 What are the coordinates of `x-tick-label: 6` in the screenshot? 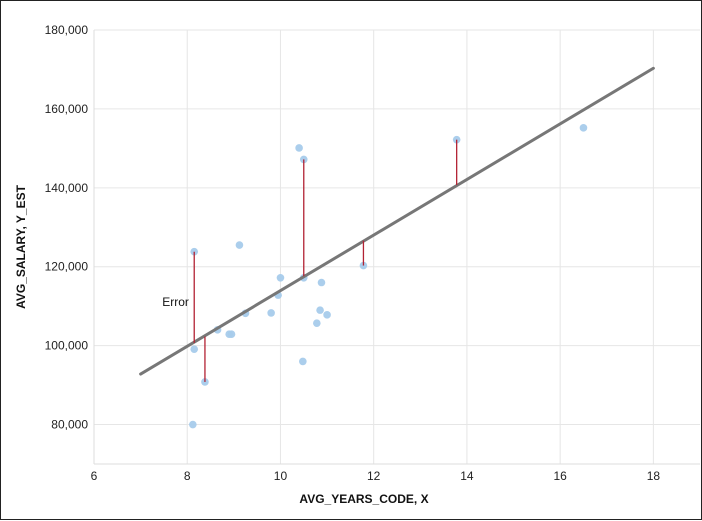 It's located at (94, 476).